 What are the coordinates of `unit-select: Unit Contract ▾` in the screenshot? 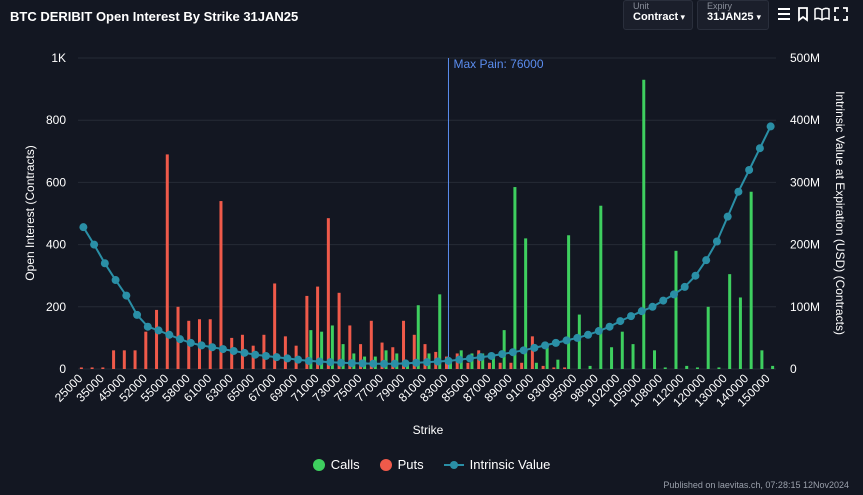 It's located at (658, 15).